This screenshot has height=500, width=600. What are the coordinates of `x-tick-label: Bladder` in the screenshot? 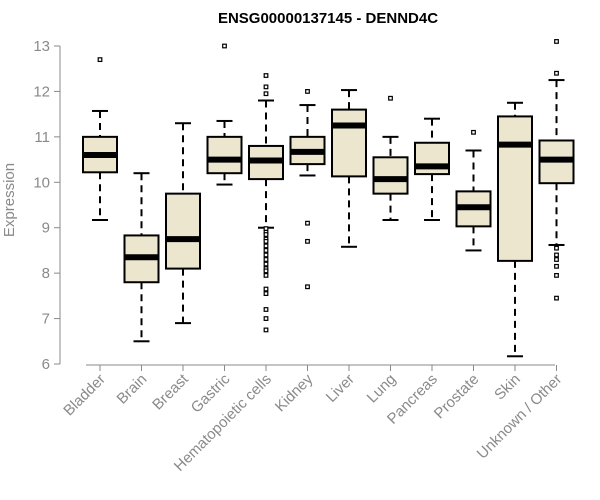 It's located at (84, 395).